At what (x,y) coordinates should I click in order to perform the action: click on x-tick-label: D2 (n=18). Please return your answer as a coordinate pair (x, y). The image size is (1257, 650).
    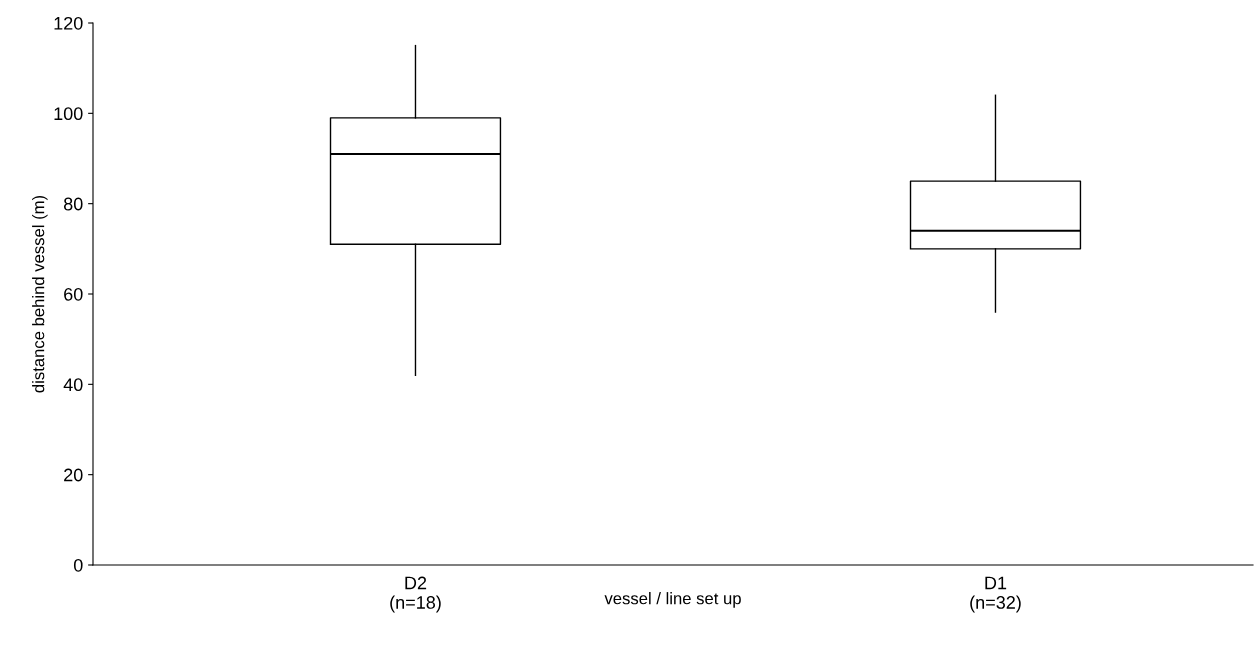
    Looking at the image, I should click on (415, 594).